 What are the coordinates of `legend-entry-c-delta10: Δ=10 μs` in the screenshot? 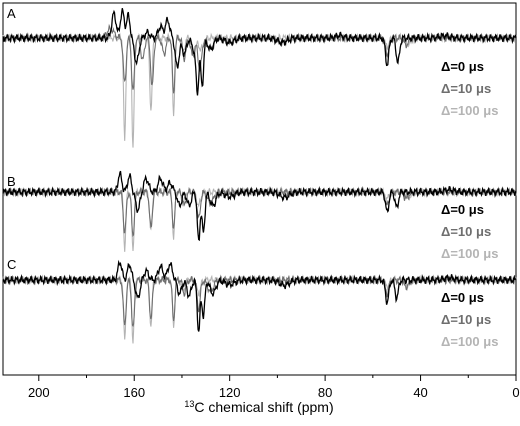 It's located at (466, 319).